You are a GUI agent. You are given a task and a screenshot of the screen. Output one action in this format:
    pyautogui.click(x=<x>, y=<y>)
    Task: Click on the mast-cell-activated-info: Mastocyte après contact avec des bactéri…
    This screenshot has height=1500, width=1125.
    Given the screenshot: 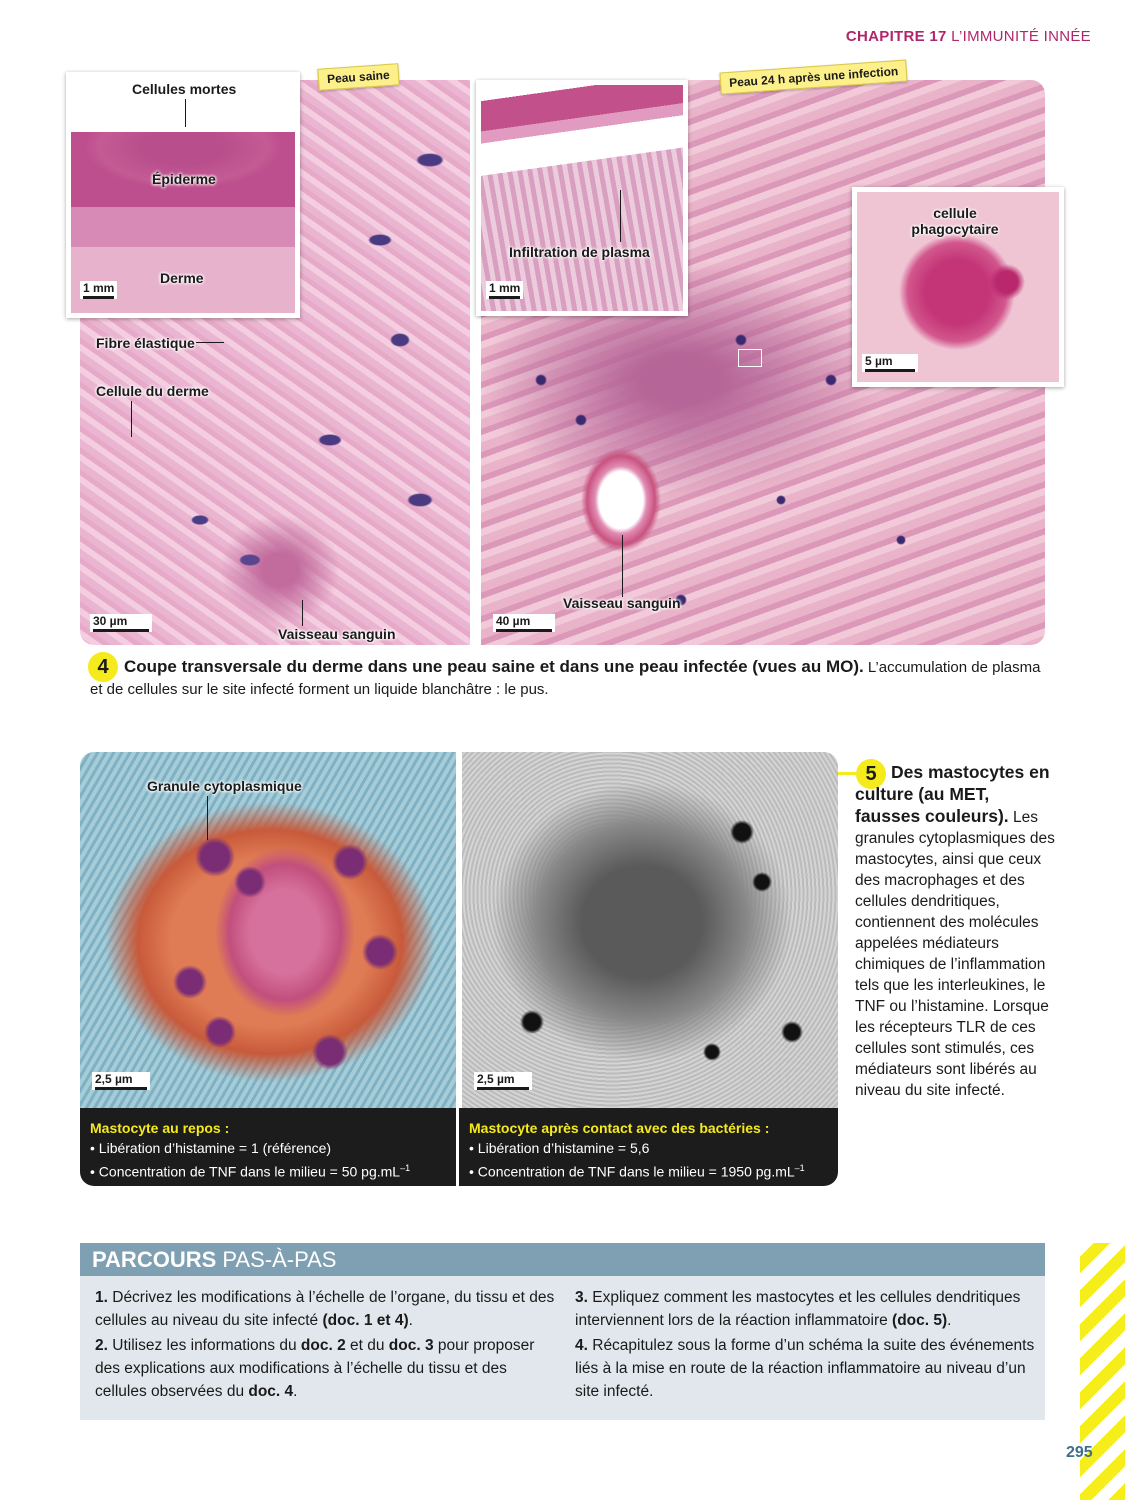 What is the action you would take?
    pyautogui.click(x=648, y=1147)
    